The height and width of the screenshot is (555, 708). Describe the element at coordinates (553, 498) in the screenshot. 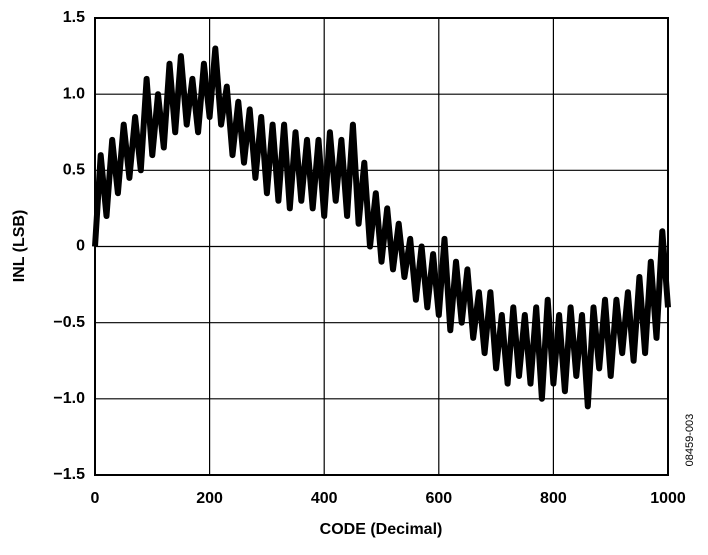

I see `x-tick-label: 800` at that location.